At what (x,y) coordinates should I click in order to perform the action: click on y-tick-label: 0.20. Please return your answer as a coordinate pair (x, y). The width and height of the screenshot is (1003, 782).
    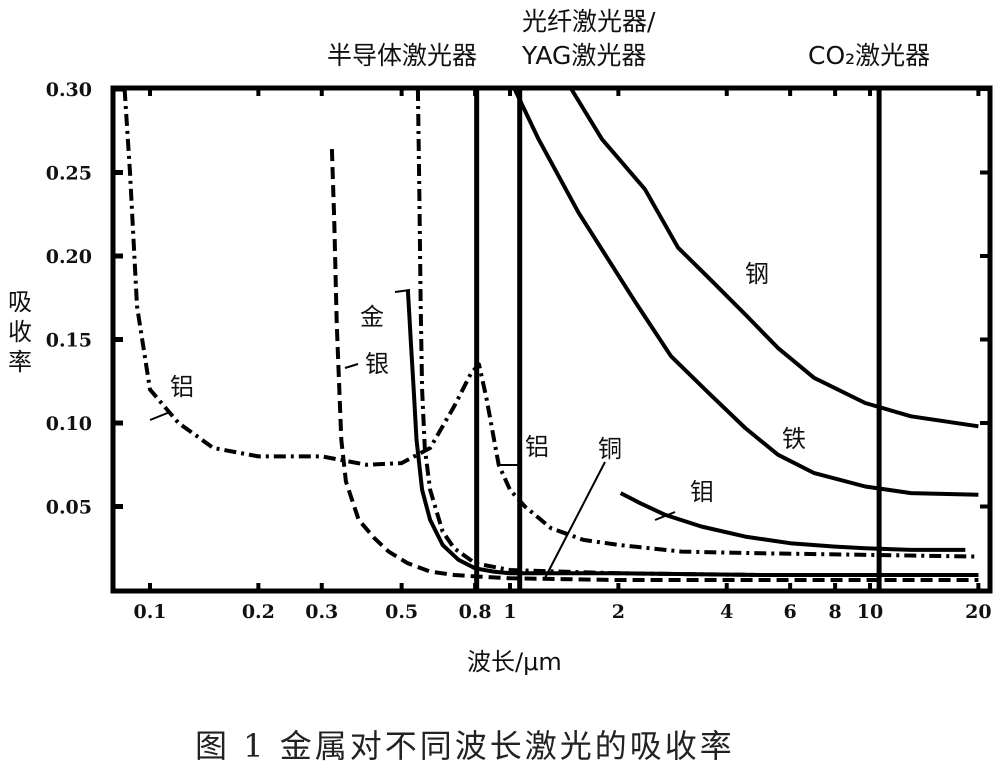
    Looking at the image, I should click on (69, 257).